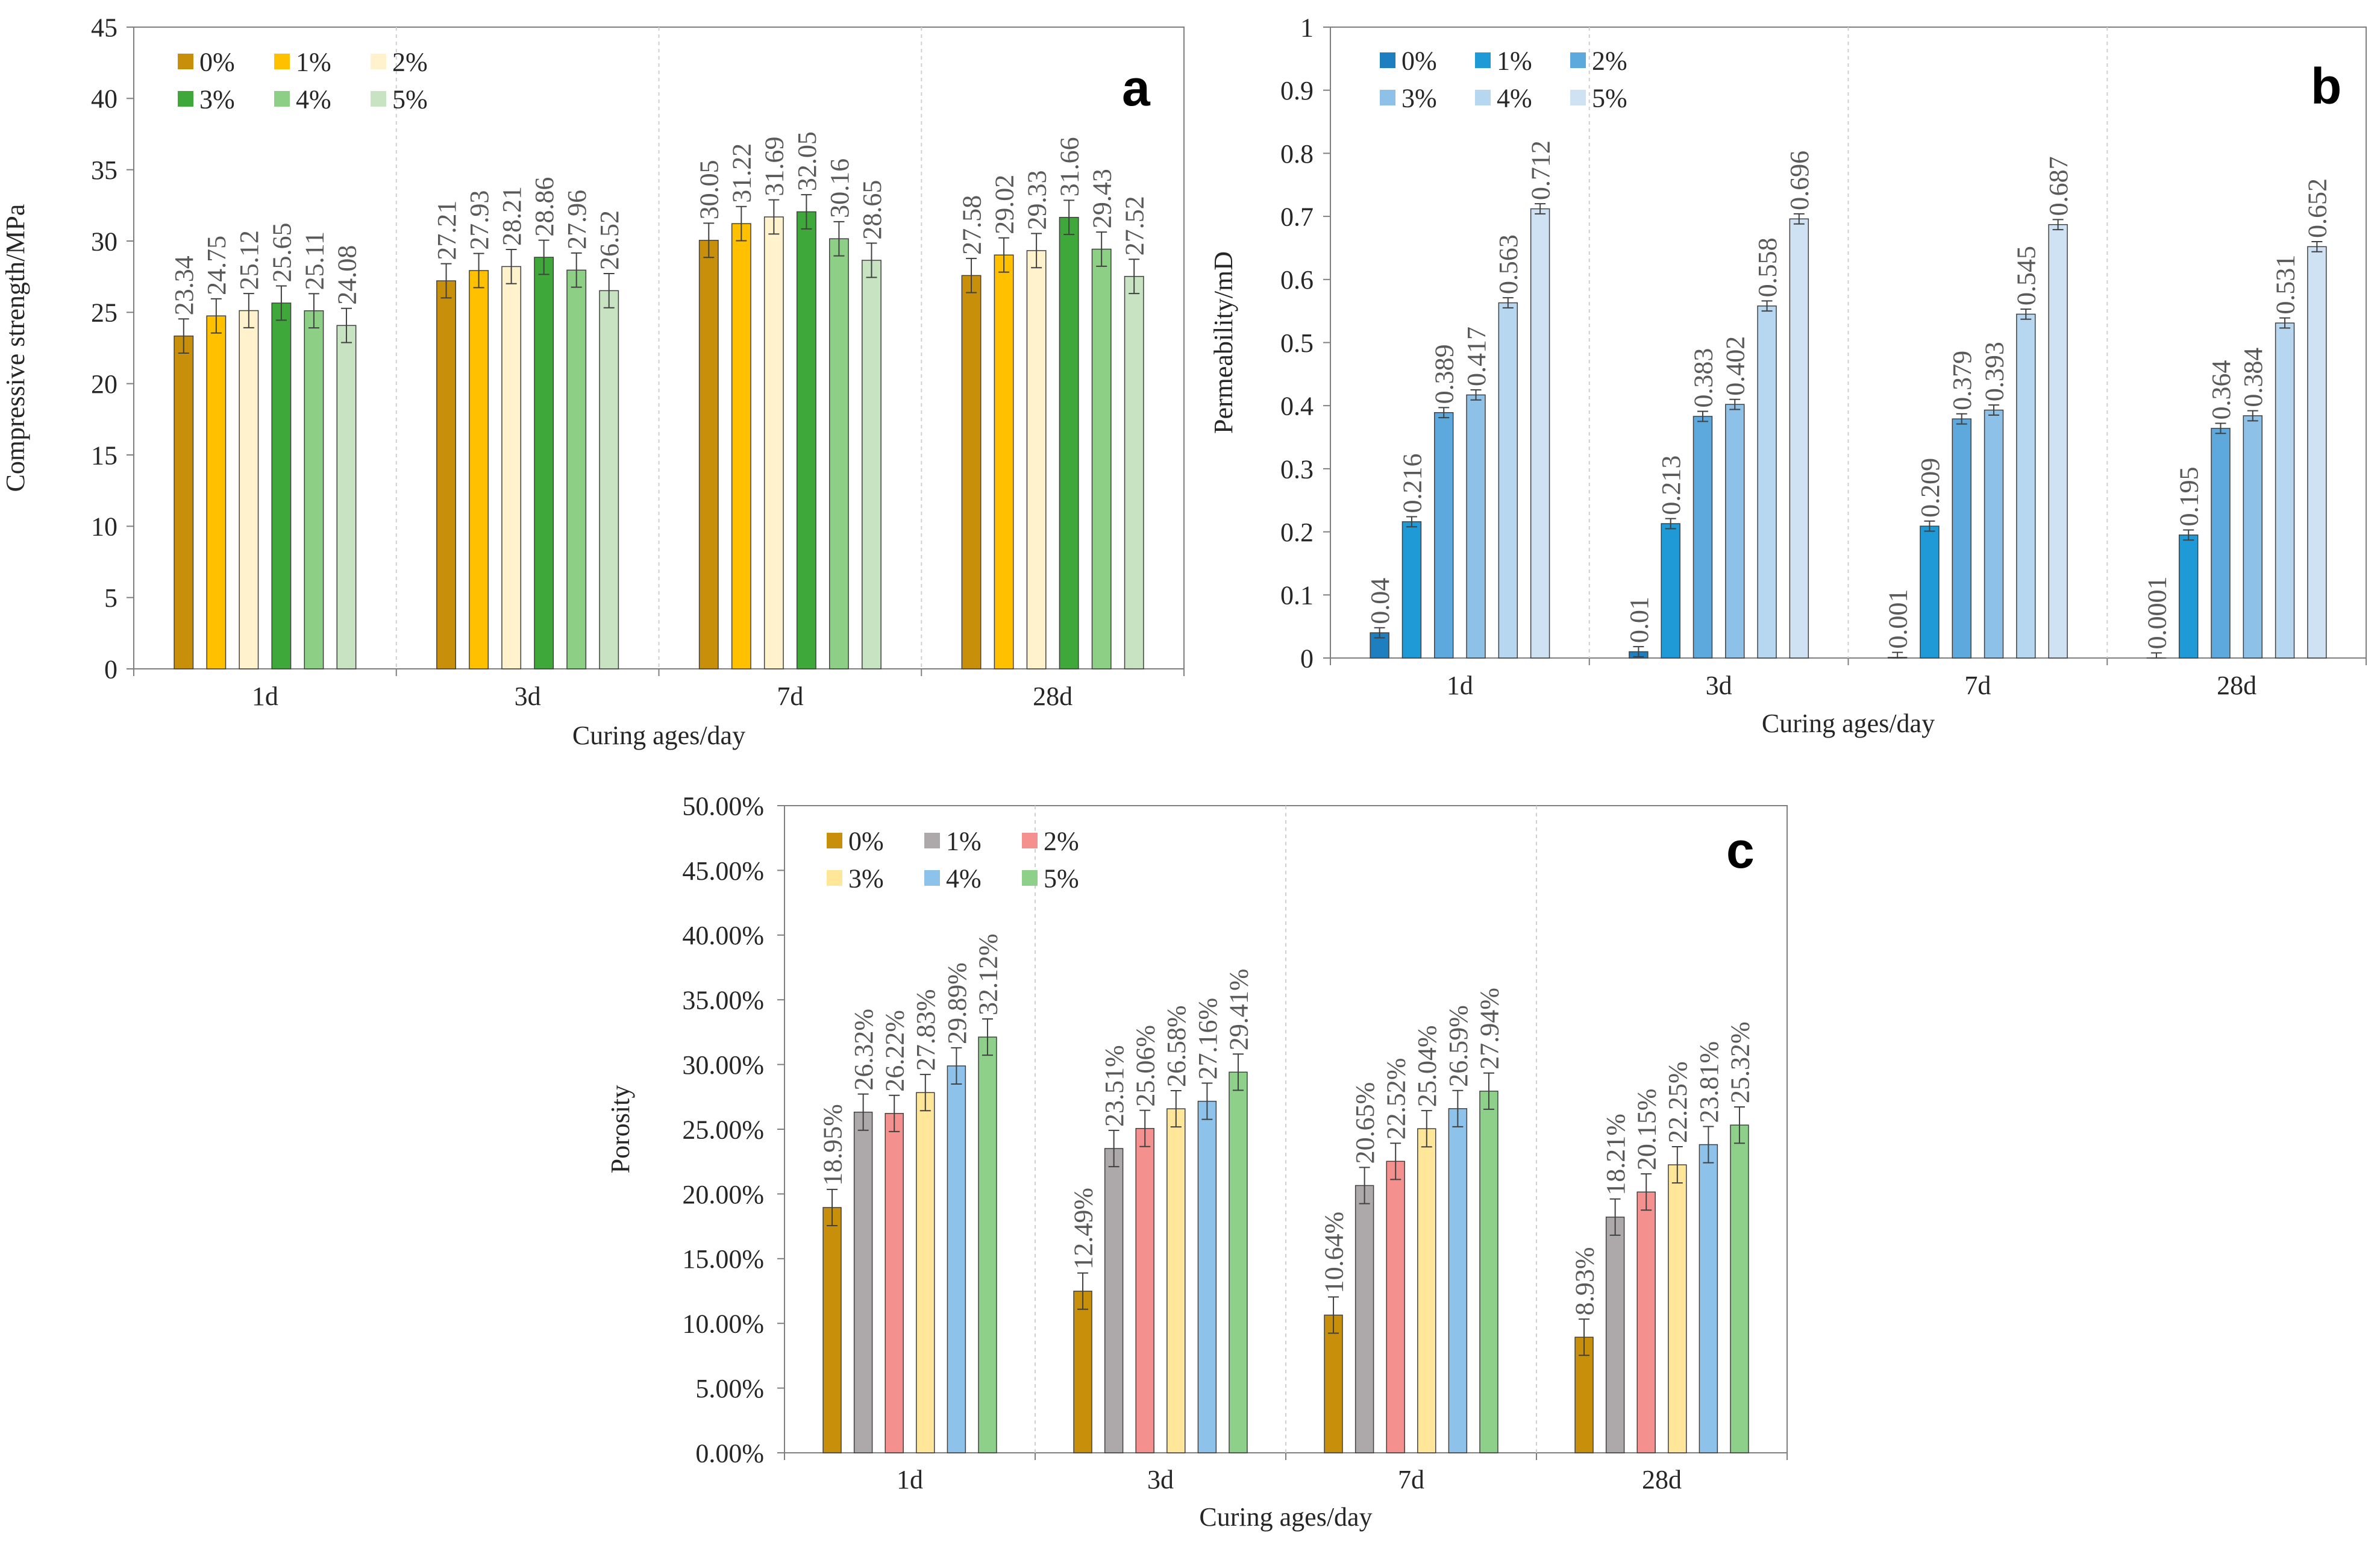  What do you see at coordinates (1647, 1129) in the screenshot?
I see `data-label: 20.15%` at bounding box center [1647, 1129].